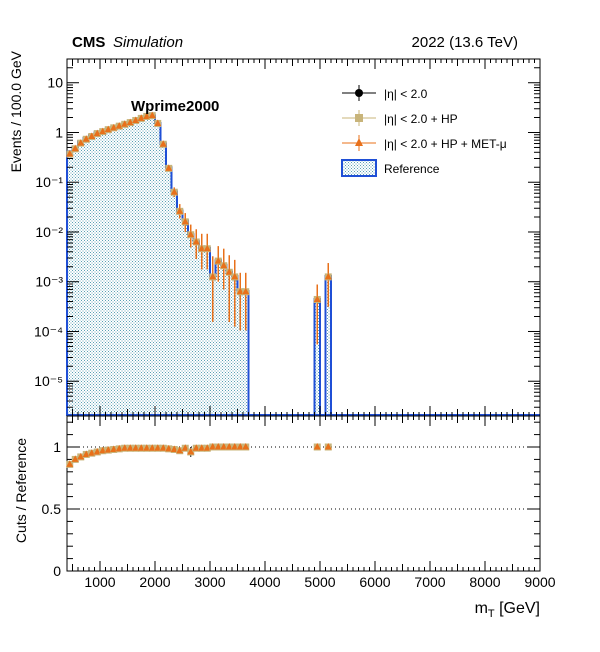 This screenshot has width=600, height=652. Describe the element at coordinates (465, 42) in the screenshot. I see `run-info-label: 2022 (13.6 TeV)` at that location.